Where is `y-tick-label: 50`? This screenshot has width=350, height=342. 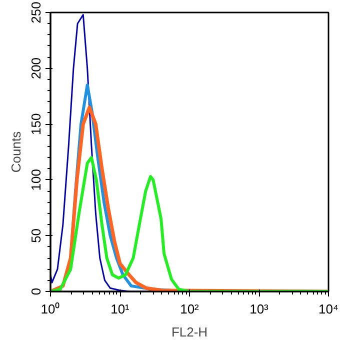 y-tick-label: 50 is located at coordinates (36, 235).